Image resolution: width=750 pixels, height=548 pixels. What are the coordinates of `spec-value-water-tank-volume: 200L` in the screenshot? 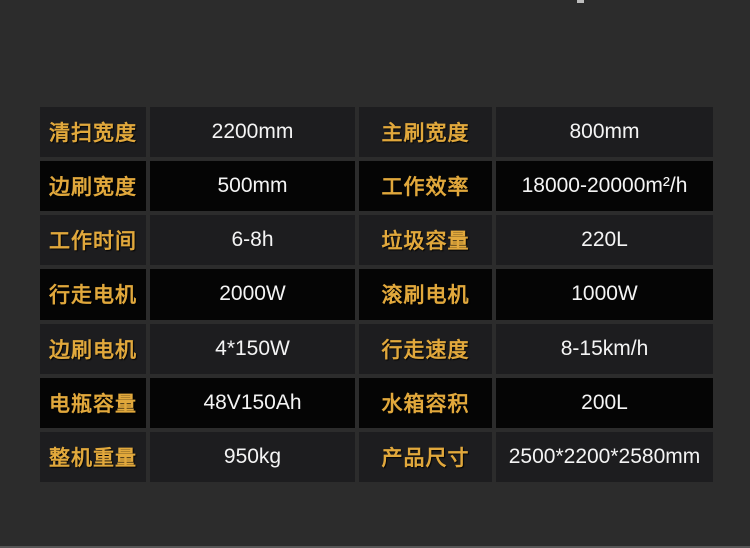 It's located at (604, 402).